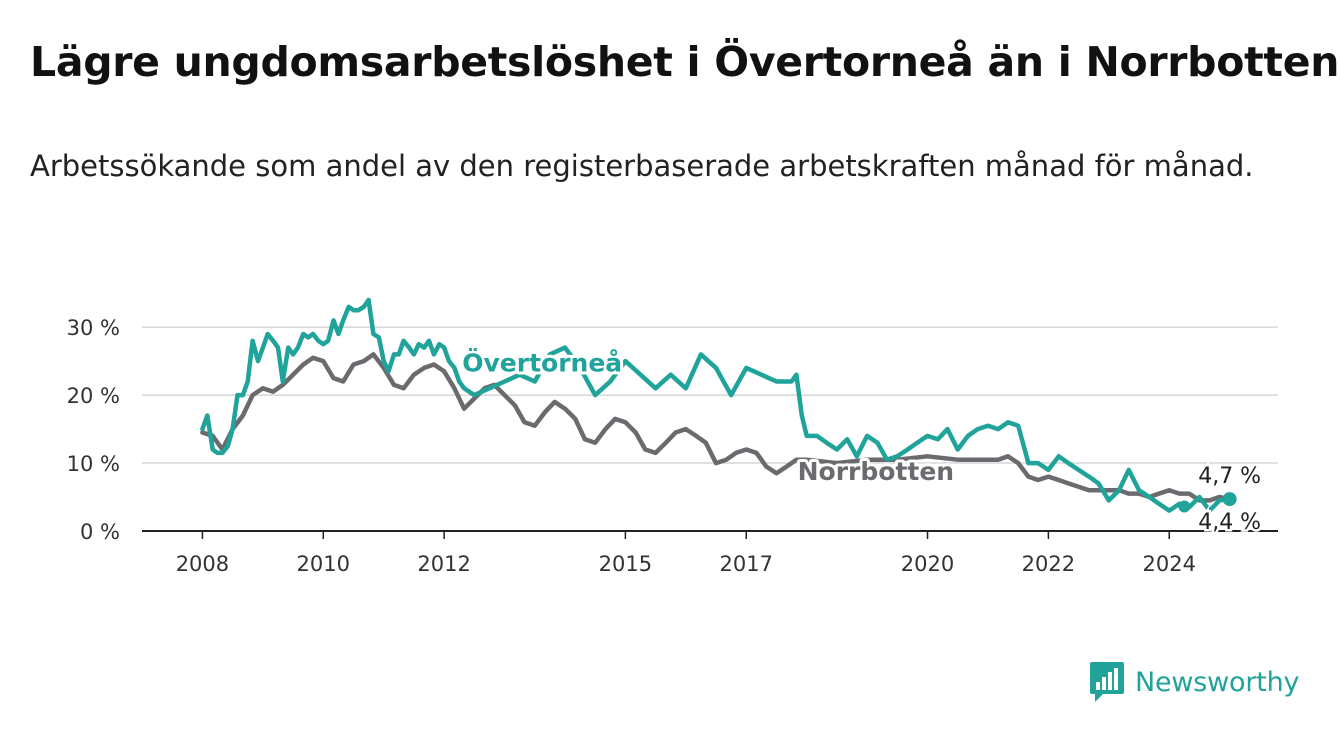 The height and width of the screenshot is (734, 1340). I want to click on overtornea-end-label: 4,4 %, so click(1229, 522).